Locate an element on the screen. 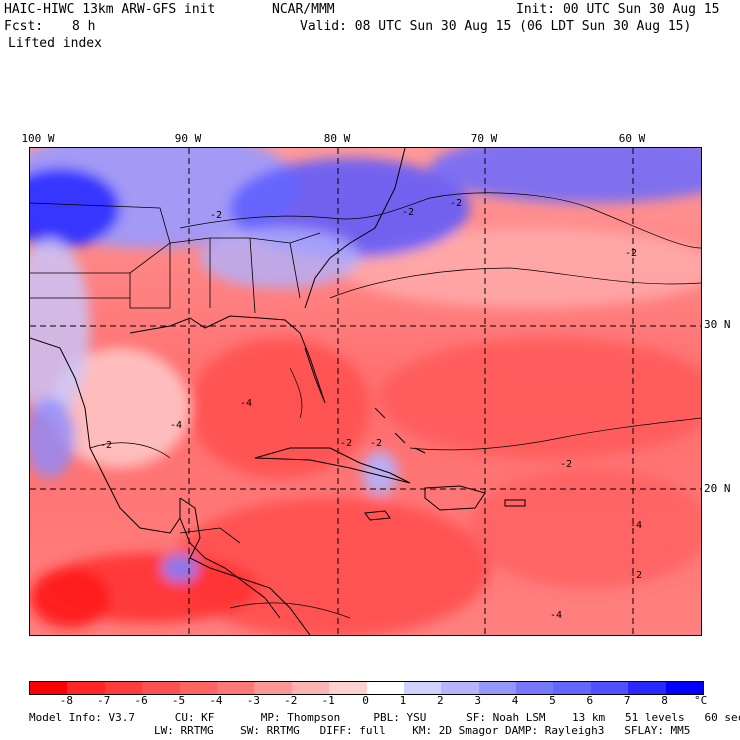 Image resolution: width=740 pixels, height=740 pixels. colorbar-tick-label: 1 is located at coordinates (403, 700).